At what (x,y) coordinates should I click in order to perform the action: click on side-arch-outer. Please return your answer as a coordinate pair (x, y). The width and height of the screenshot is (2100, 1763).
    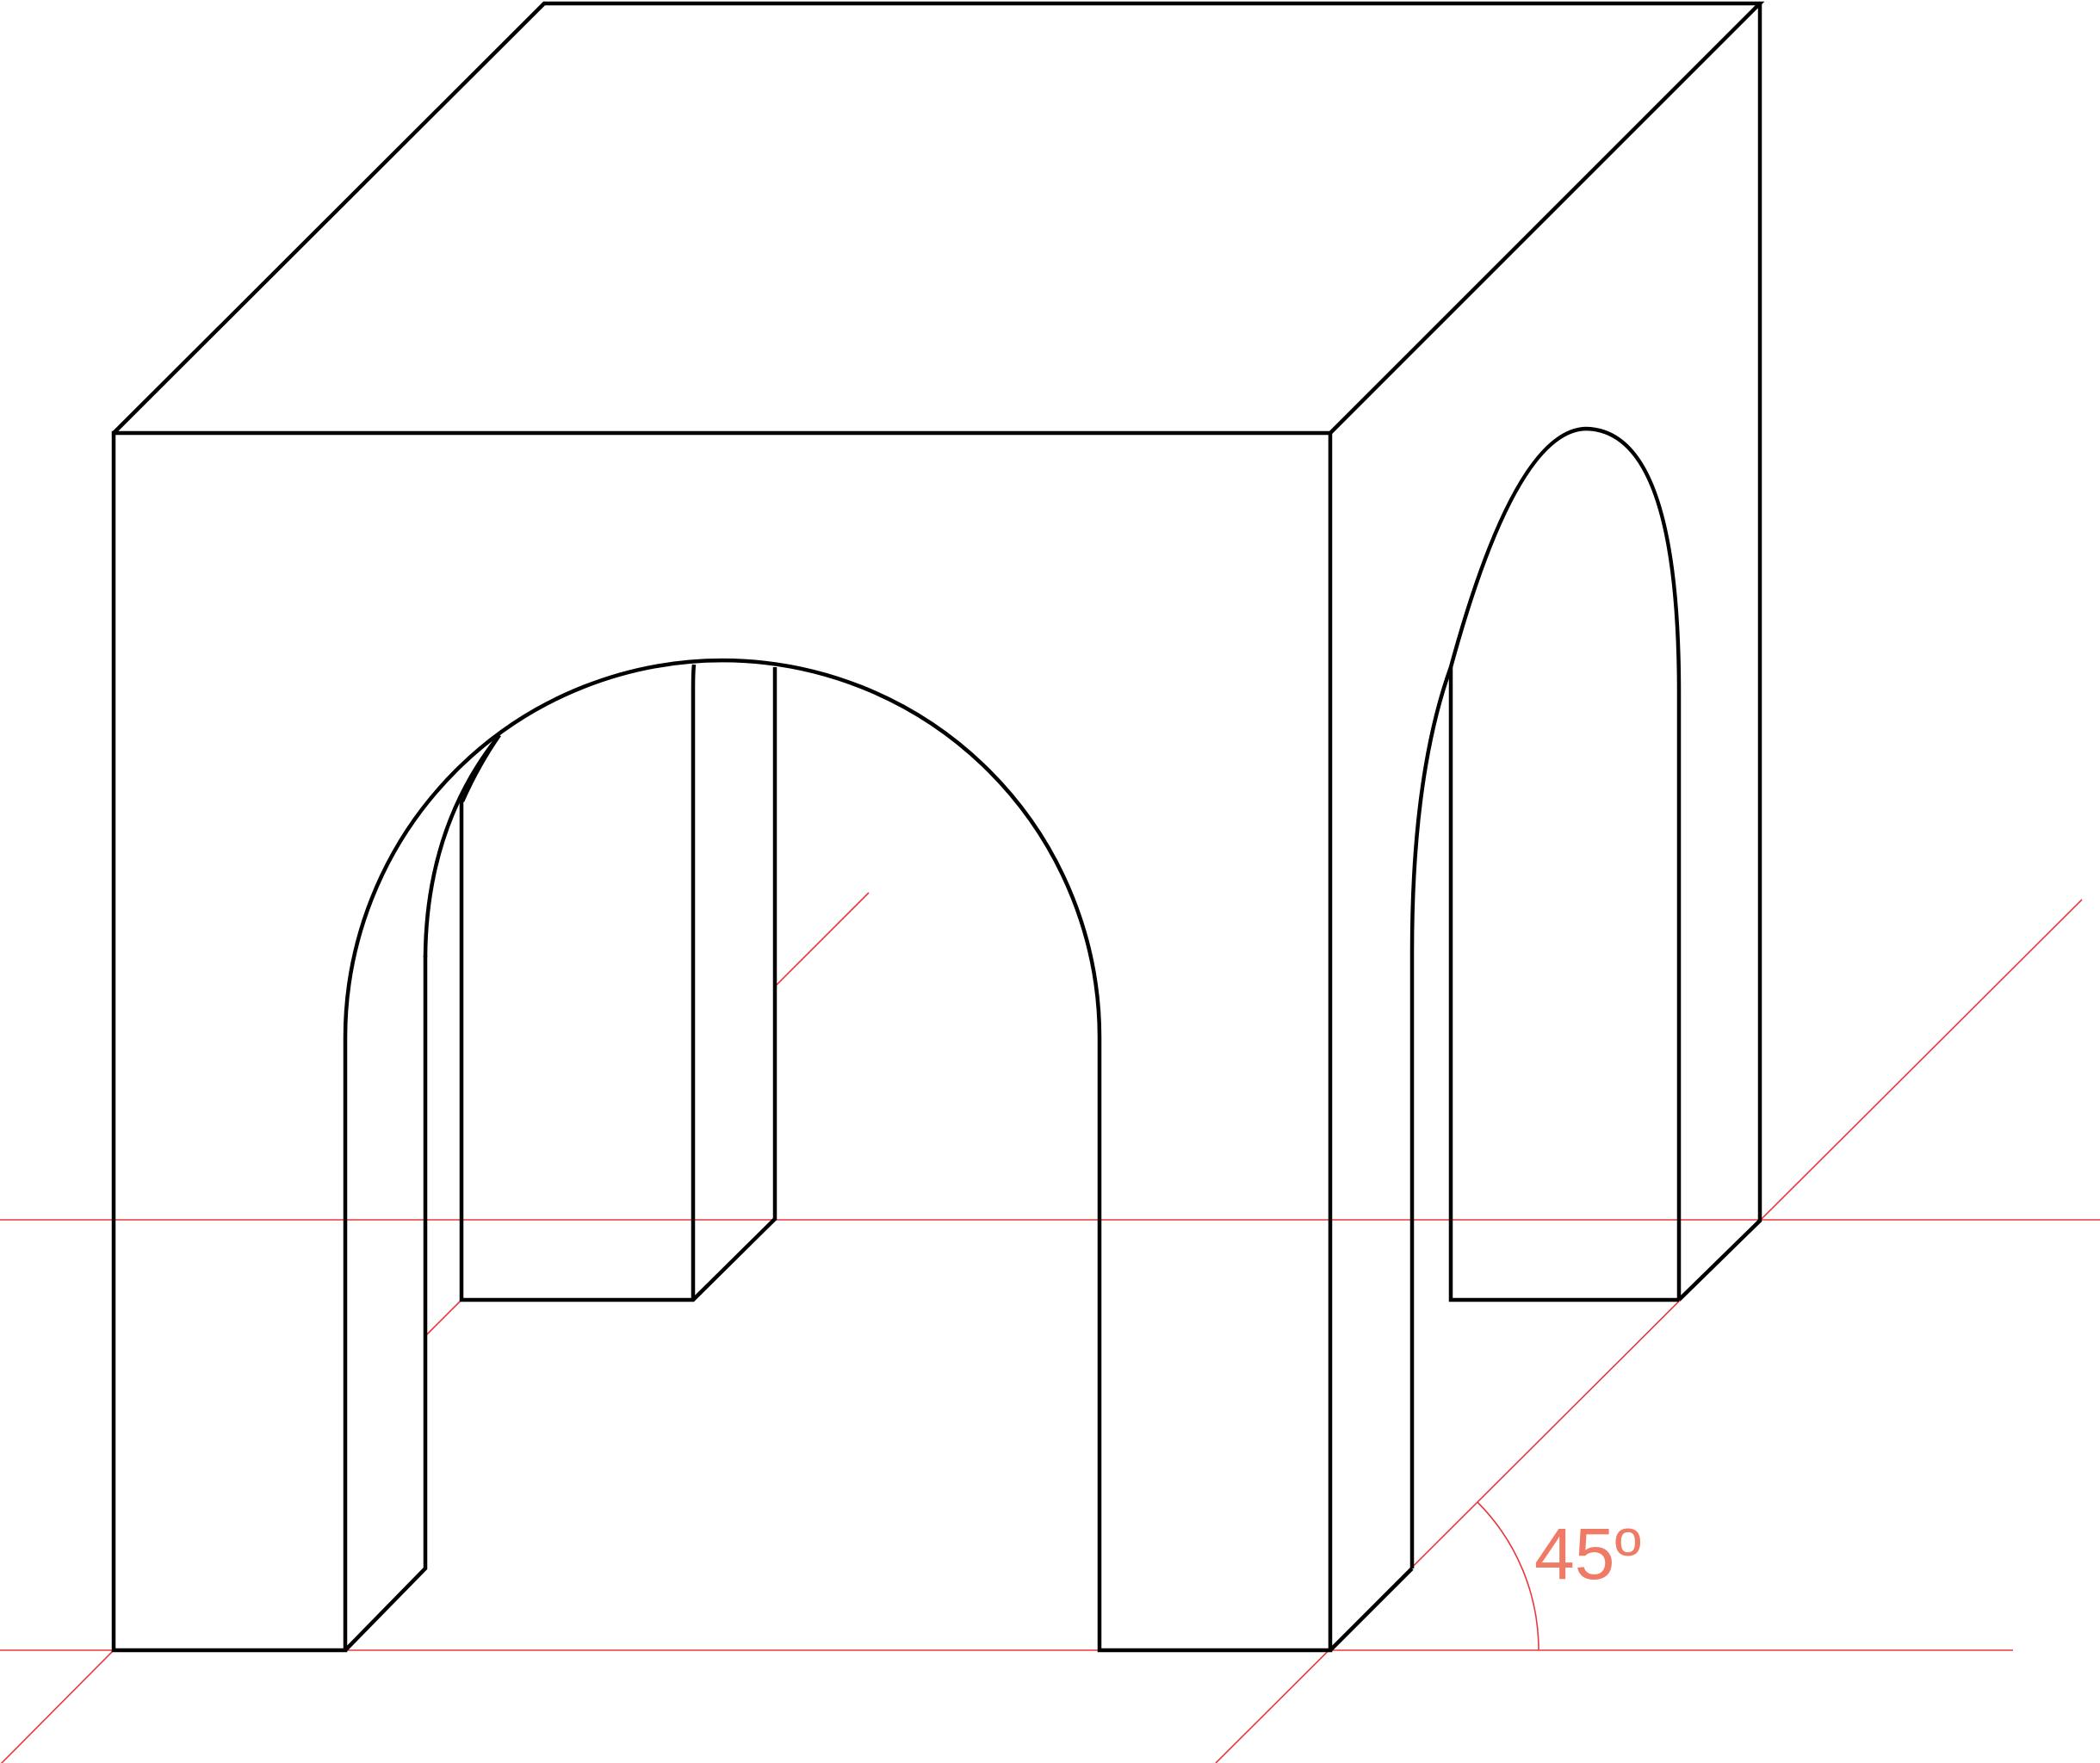
    Looking at the image, I should click on (1545, 997).